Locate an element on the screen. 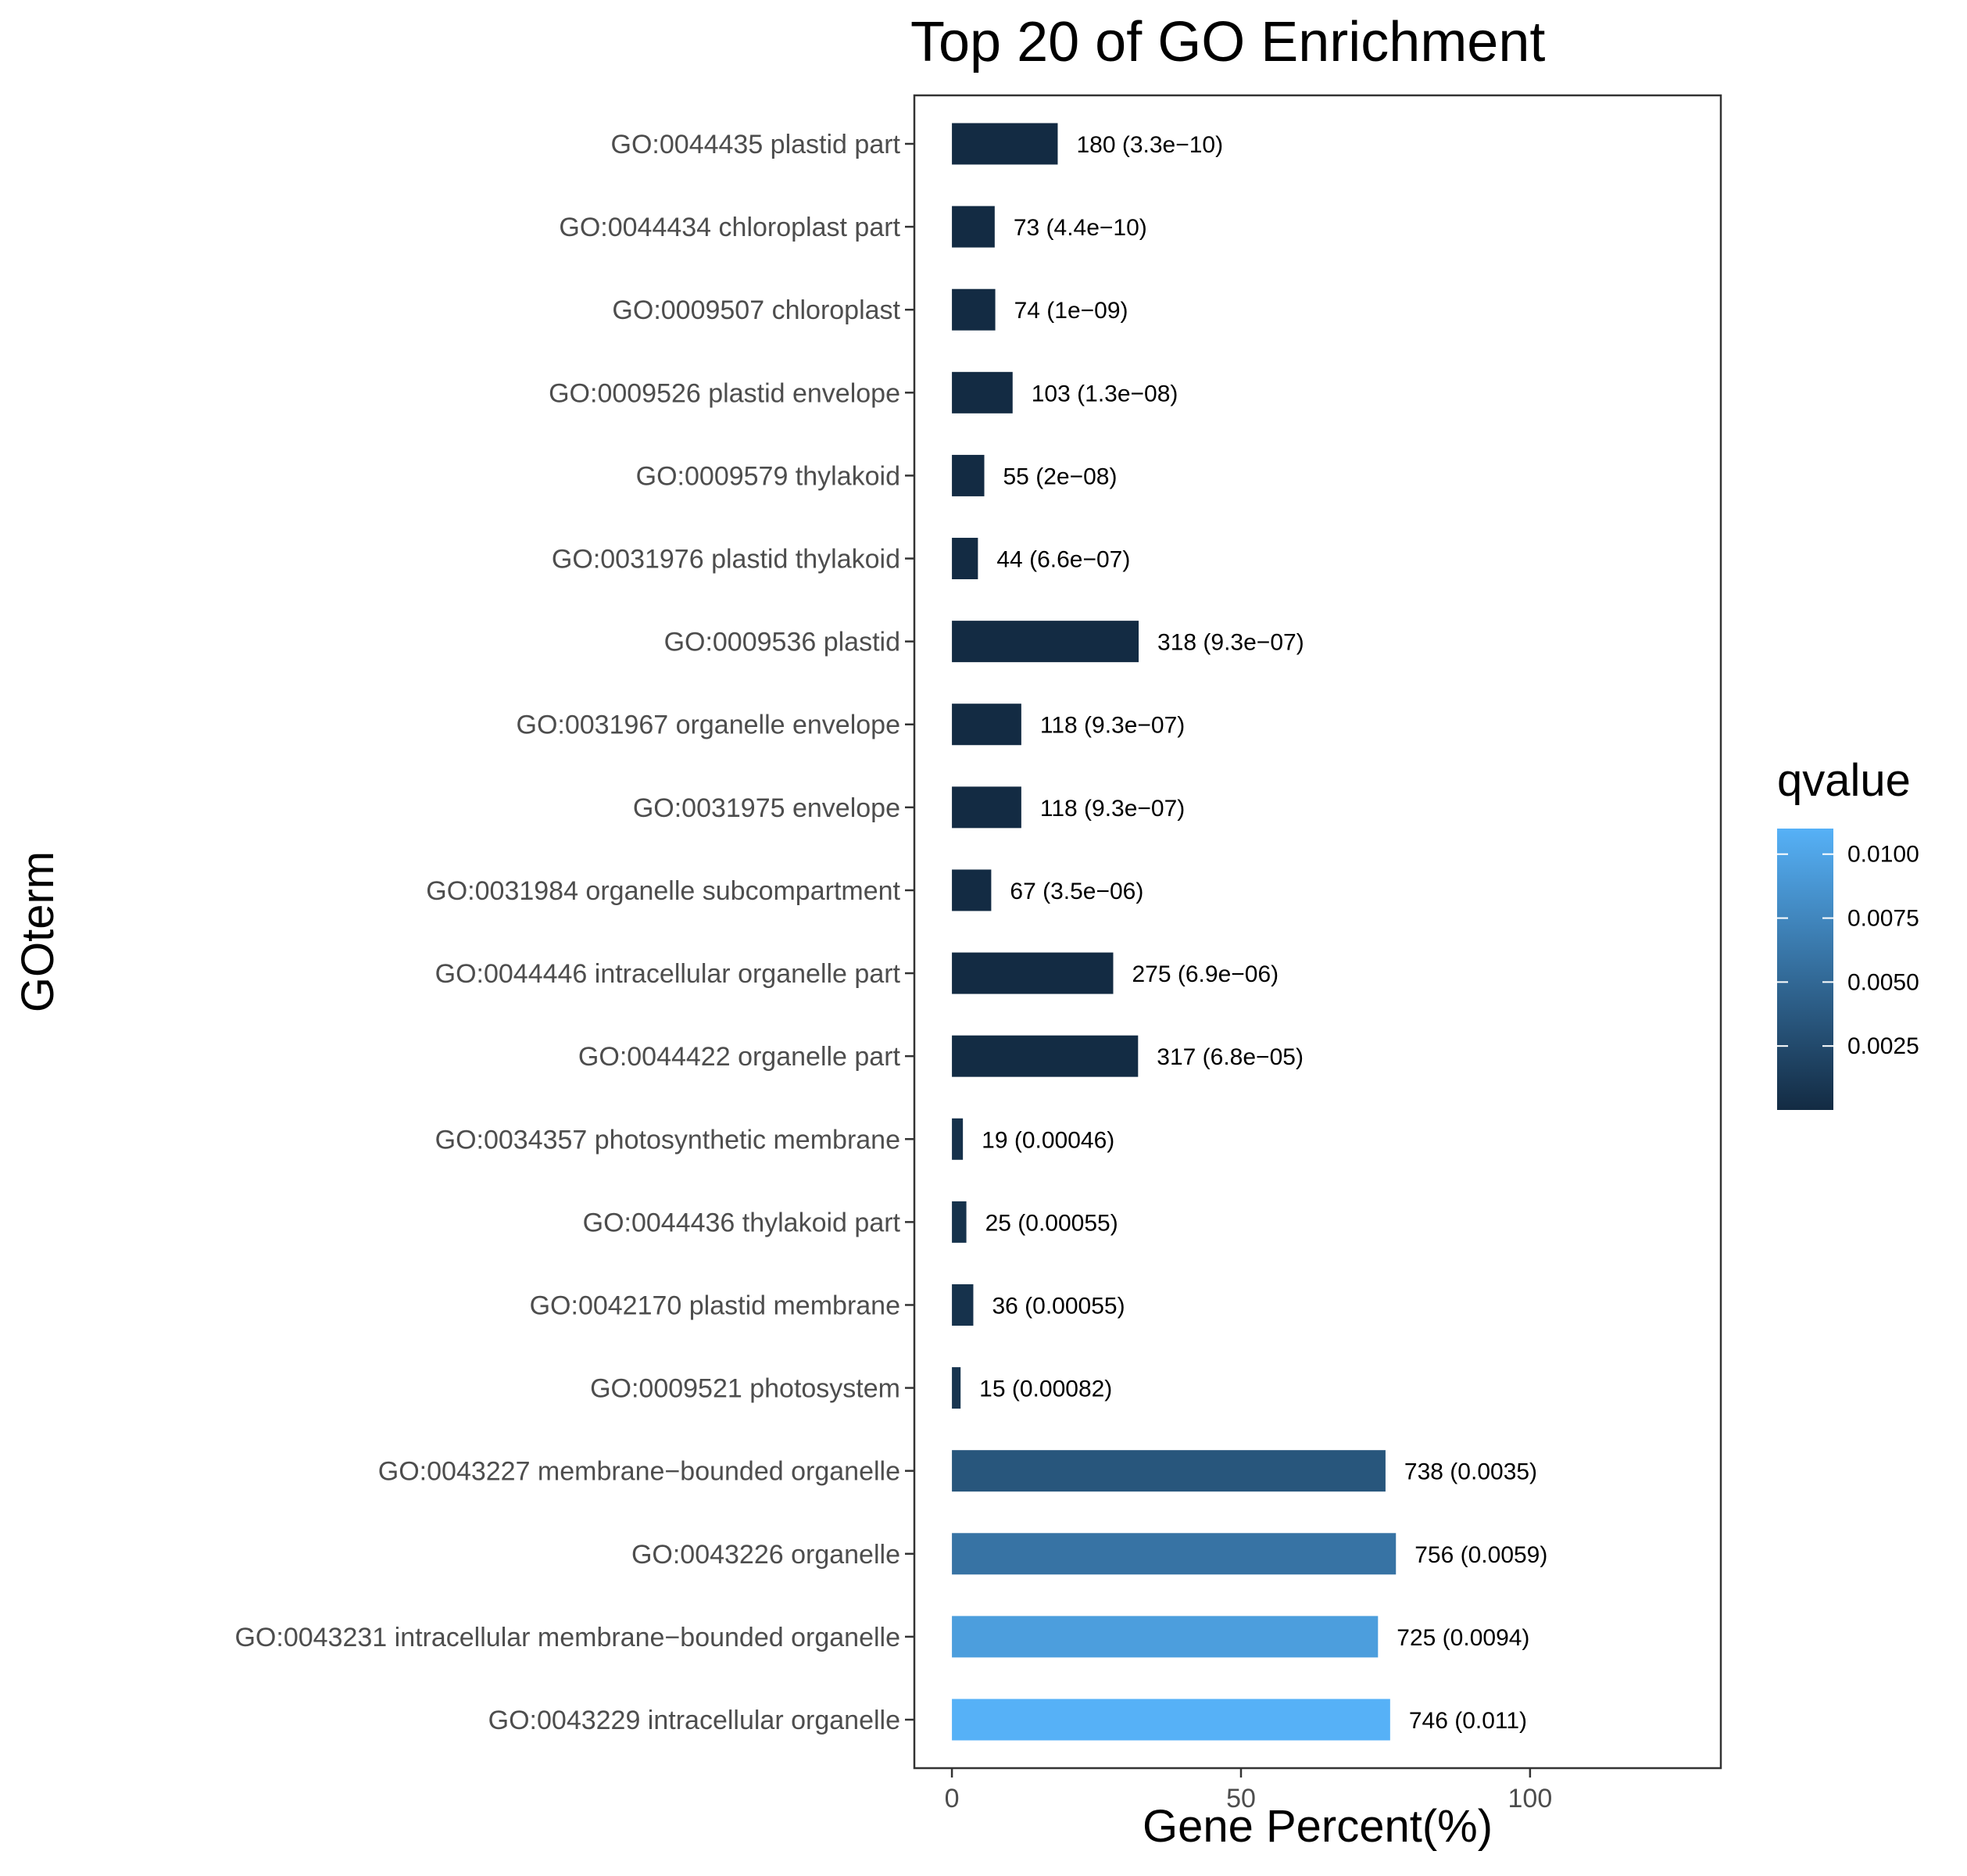 The width and height of the screenshot is (1967, 1876). data-label-10: 67 (3.5e−06) is located at coordinates (1076, 891).